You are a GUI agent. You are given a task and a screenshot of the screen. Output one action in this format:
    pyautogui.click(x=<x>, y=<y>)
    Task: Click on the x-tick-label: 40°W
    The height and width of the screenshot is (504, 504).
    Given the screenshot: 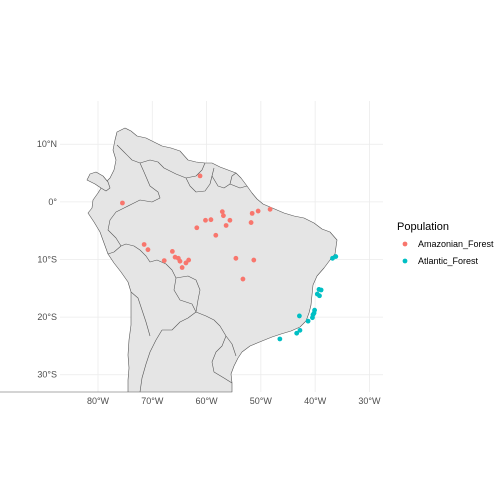 What is the action you would take?
    pyautogui.click(x=315, y=401)
    